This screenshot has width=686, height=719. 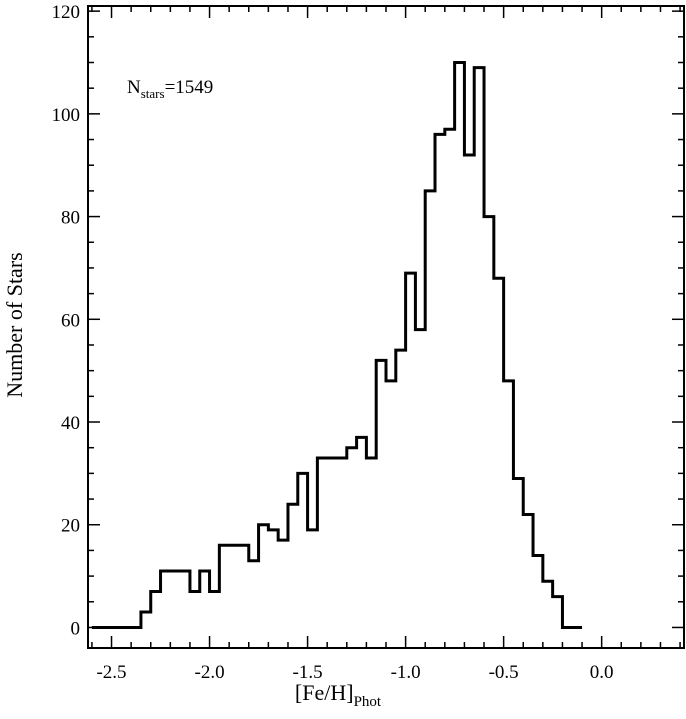 I want to click on y-tick-label: 60, so click(x=70, y=320).